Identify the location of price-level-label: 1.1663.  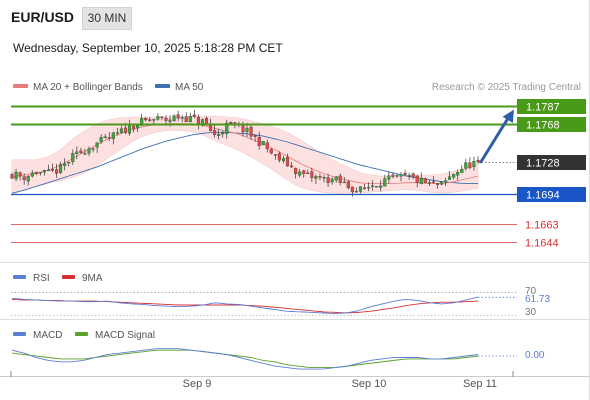
(542, 226).